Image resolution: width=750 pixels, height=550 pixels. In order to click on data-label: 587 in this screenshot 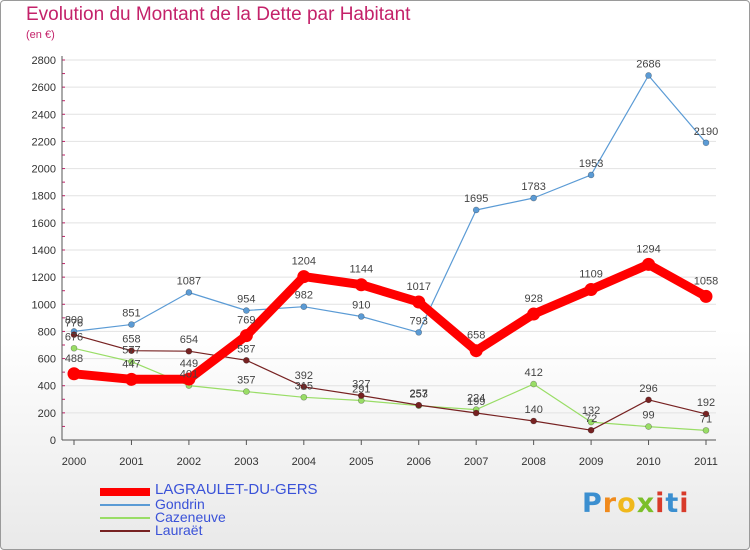, I will do `click(246, 349)`.